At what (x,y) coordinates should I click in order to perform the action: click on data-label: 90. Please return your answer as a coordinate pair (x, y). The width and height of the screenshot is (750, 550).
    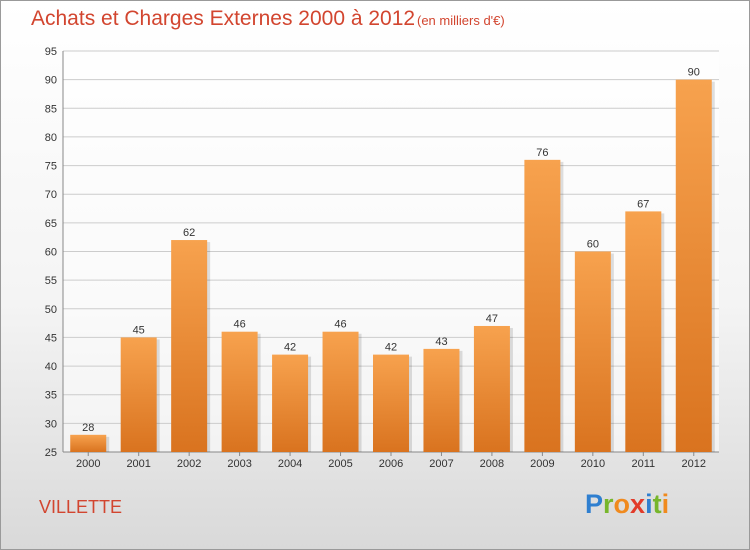
    Looking at the image, I should click on (694, 73).